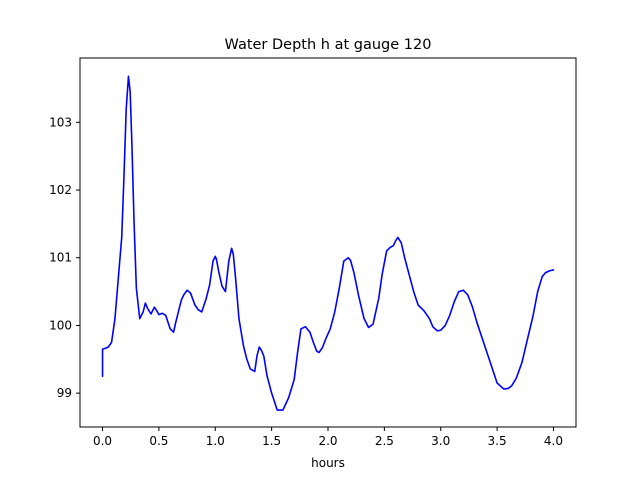 This screenshot has height=480, width=640. What do you see at coordinates (60, 122) in the screenshot?
I see `y-tick-label: 103` at bounding box center [60, 122].